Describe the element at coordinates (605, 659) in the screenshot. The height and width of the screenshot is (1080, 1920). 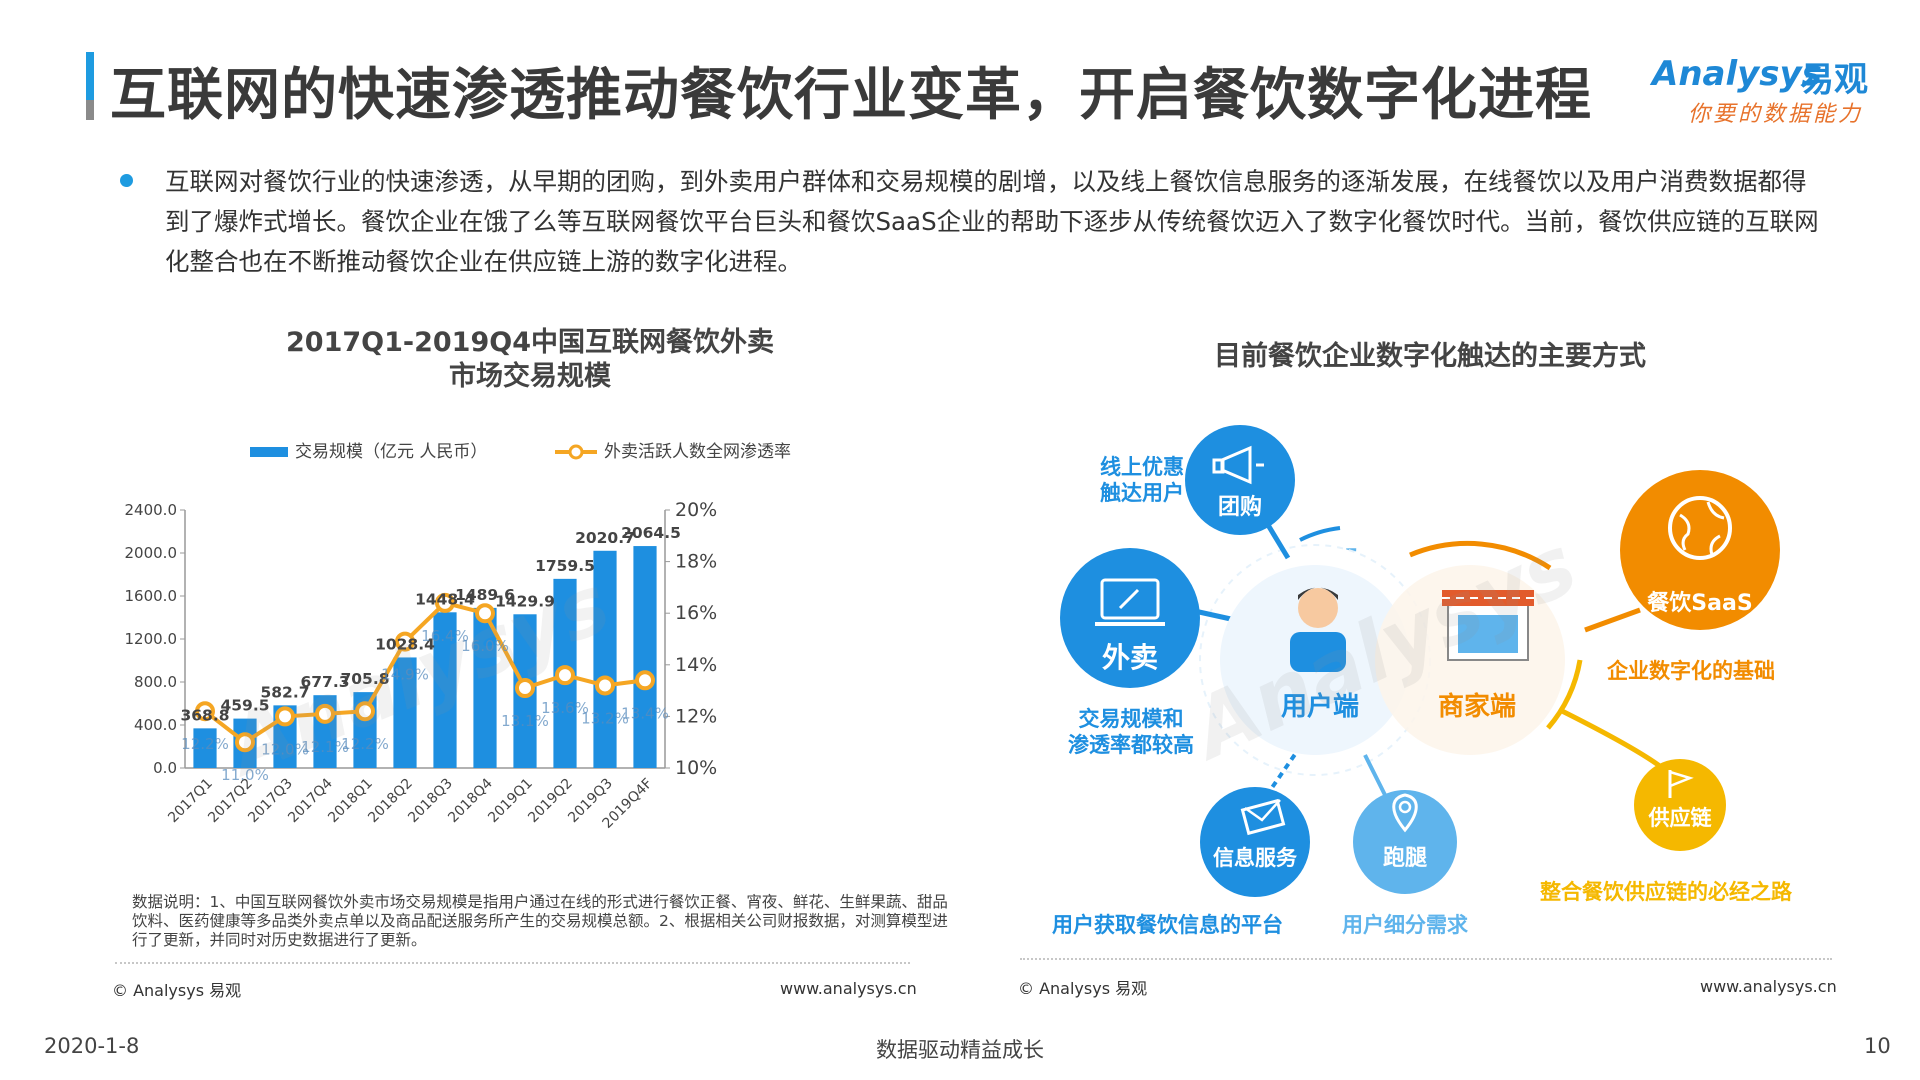
I see `bar-2019Q3` at that location.